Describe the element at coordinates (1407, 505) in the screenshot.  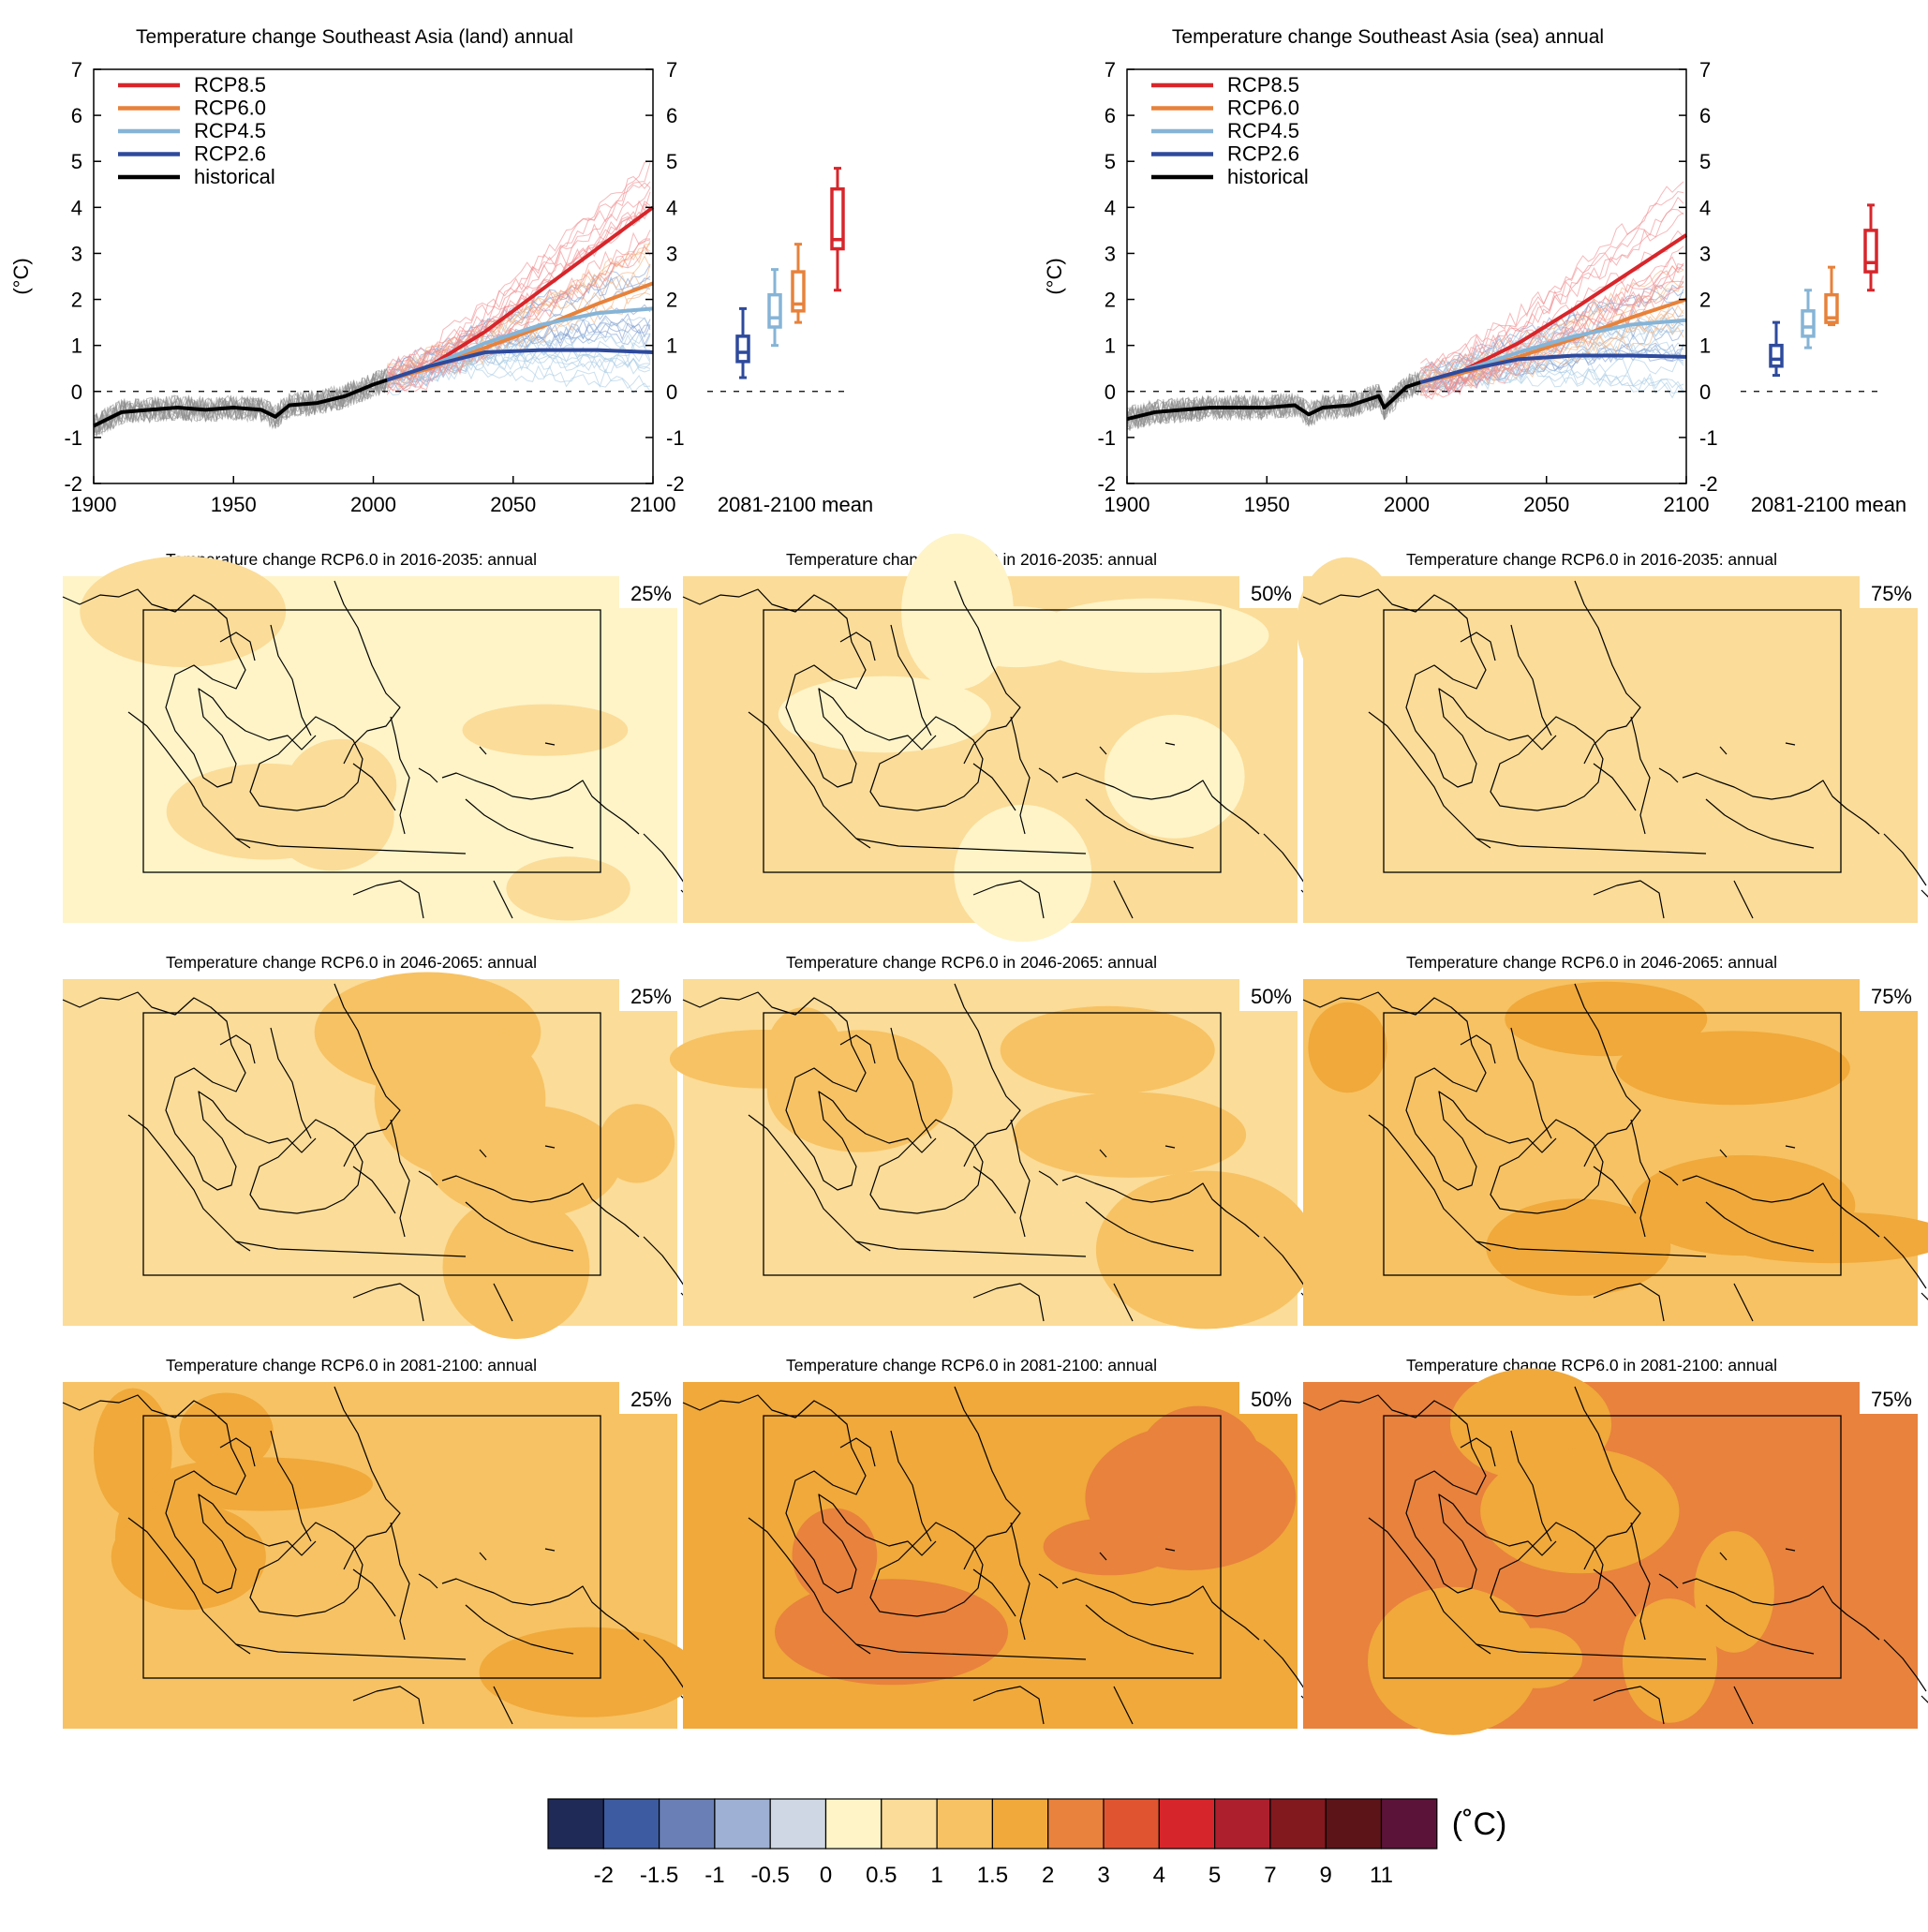
I see `x-tick-label: 2000` at that location.